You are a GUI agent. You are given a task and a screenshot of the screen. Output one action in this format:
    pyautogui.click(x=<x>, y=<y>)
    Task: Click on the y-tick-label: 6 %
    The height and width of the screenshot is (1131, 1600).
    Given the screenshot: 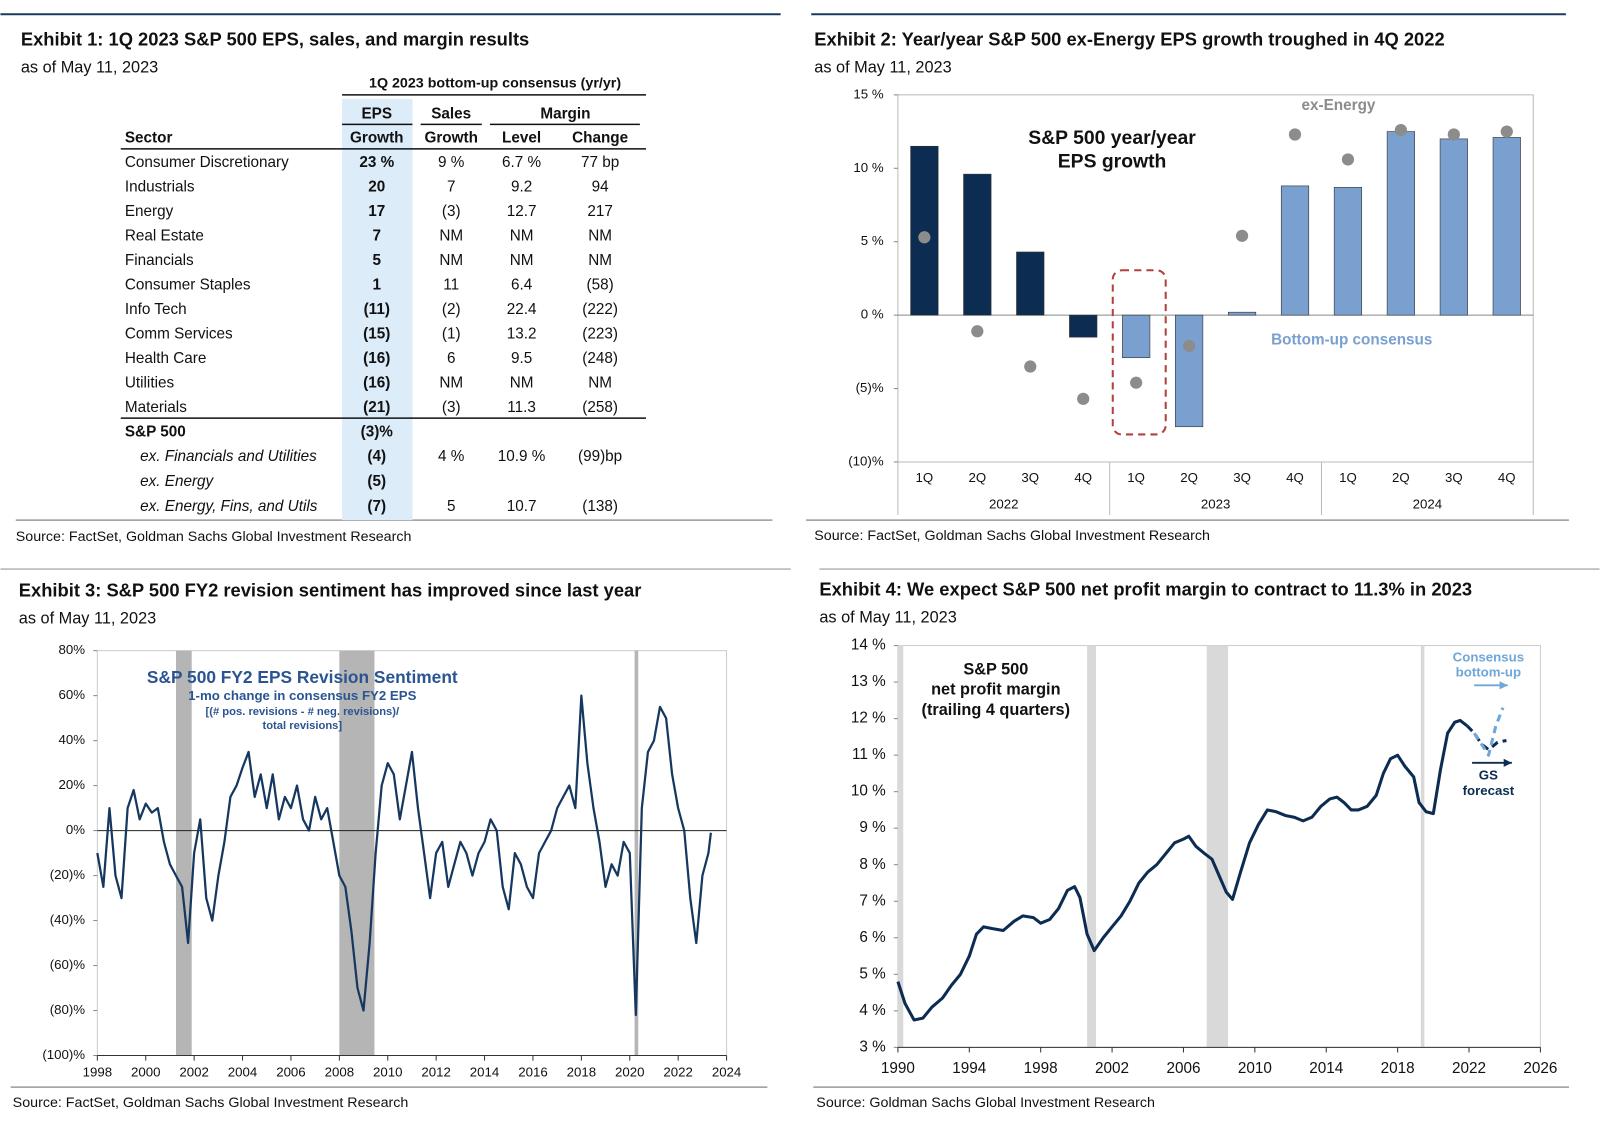 What is the action you would take?
    pyautogui.click(x=872, y=937)
    